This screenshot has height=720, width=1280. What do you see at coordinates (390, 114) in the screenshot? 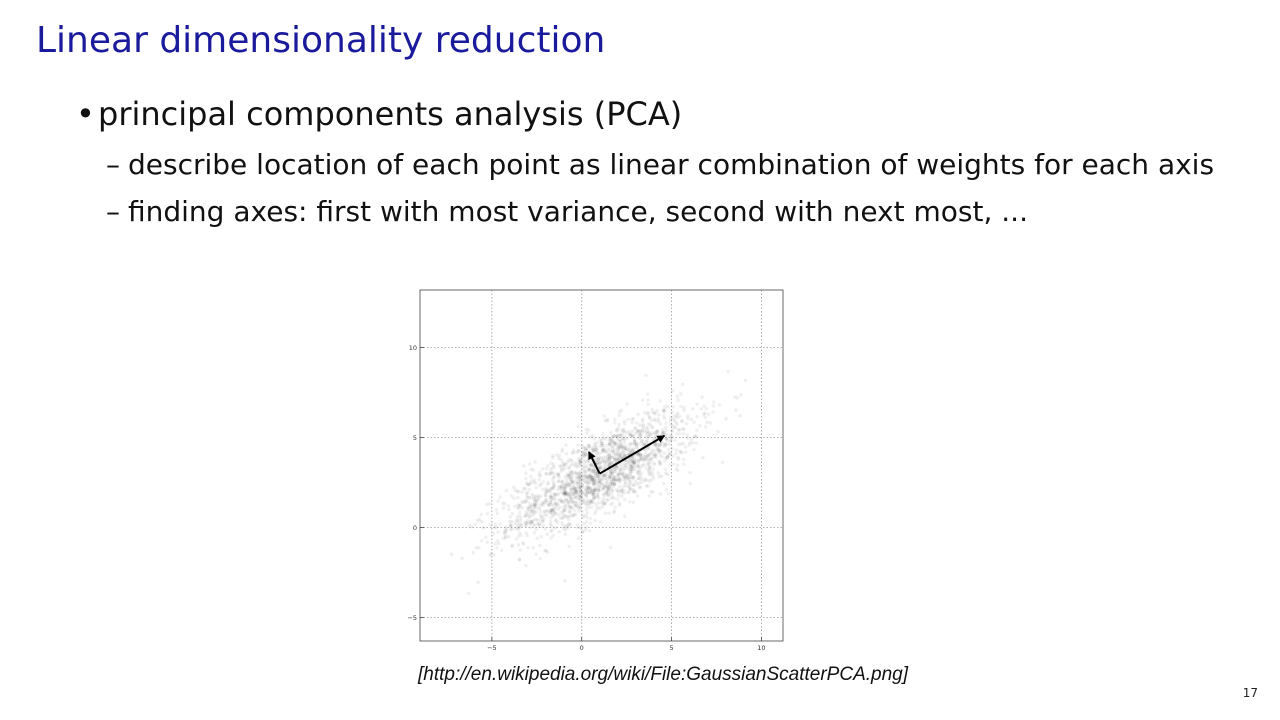
I see `bullet-text: principal components analysis (PCA)` at bounding box center [390, 114].